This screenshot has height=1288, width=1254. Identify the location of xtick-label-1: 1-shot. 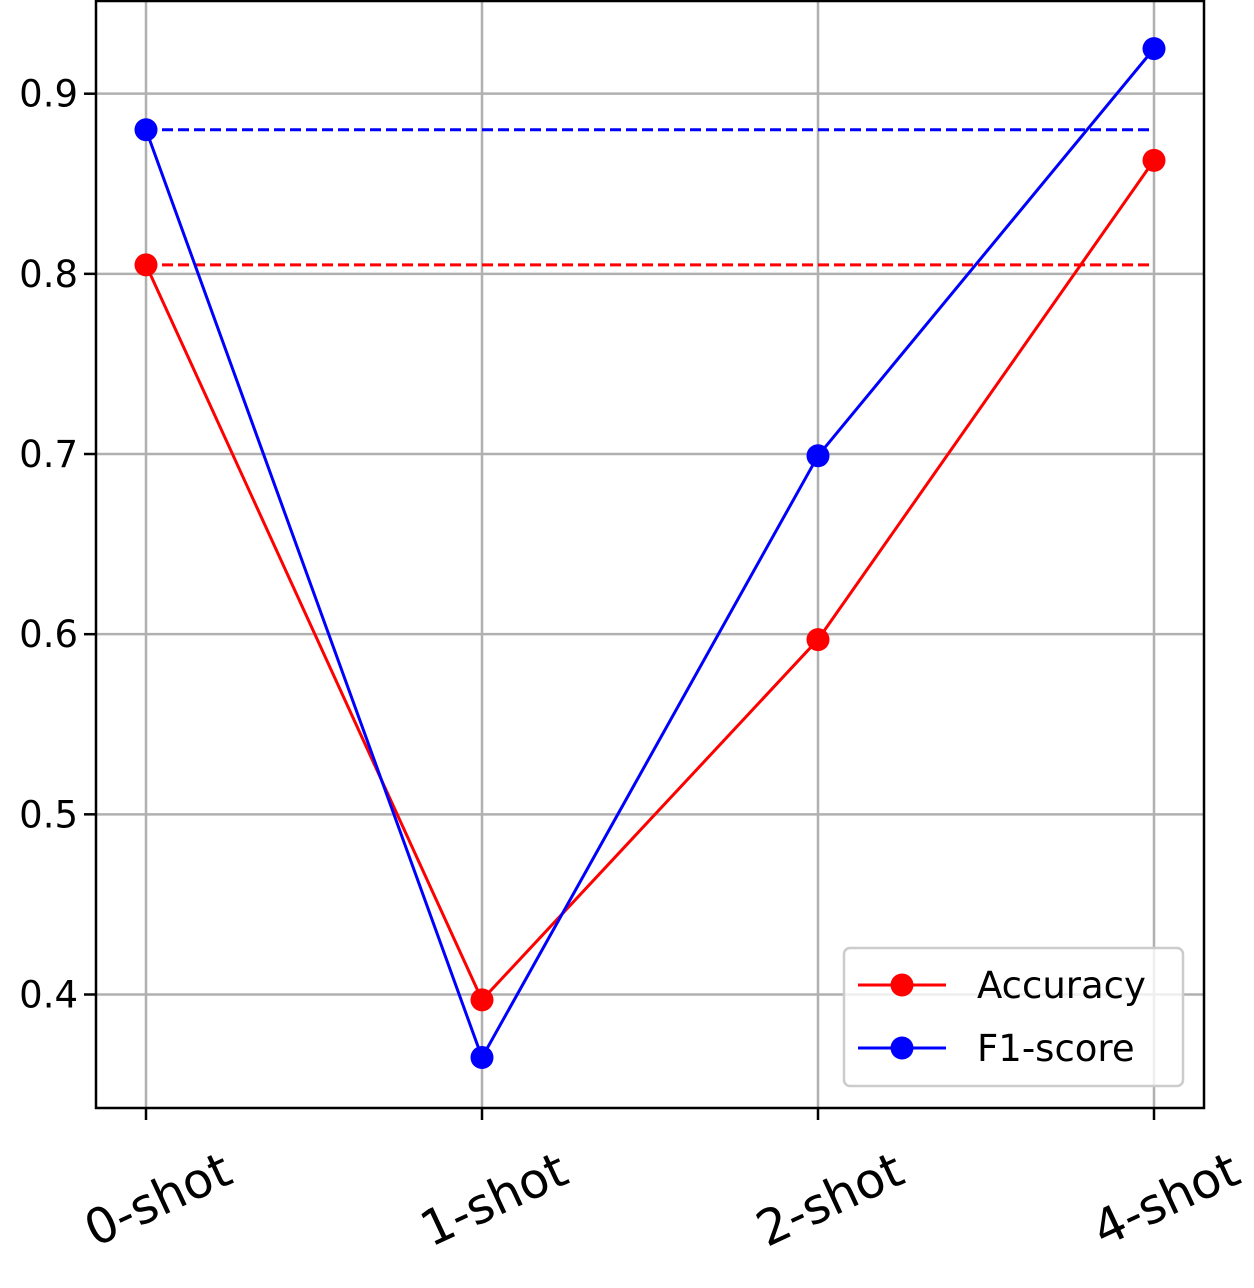
(494, 1199).